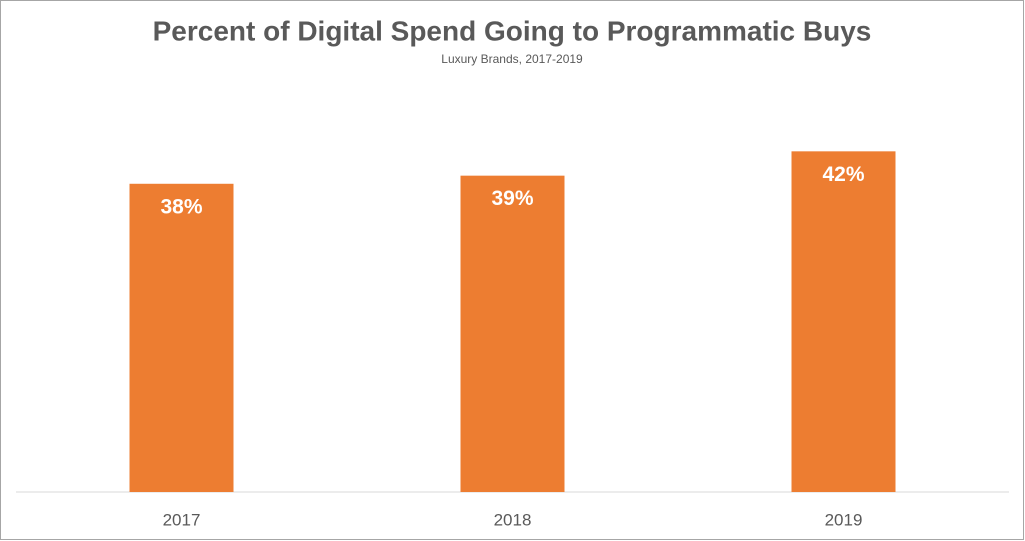  Describe the element at coordinates (843, 174) in the screenshot. I see `data-label: 42%` at that location.